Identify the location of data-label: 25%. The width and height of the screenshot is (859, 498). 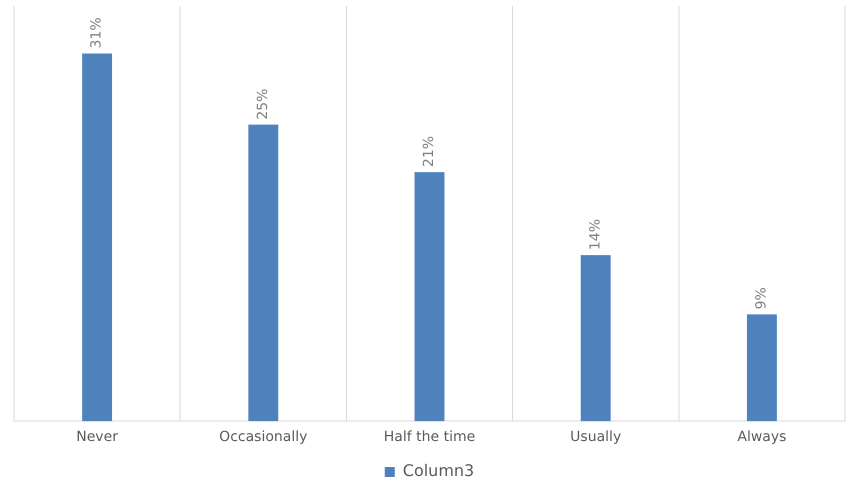
(262, 104).